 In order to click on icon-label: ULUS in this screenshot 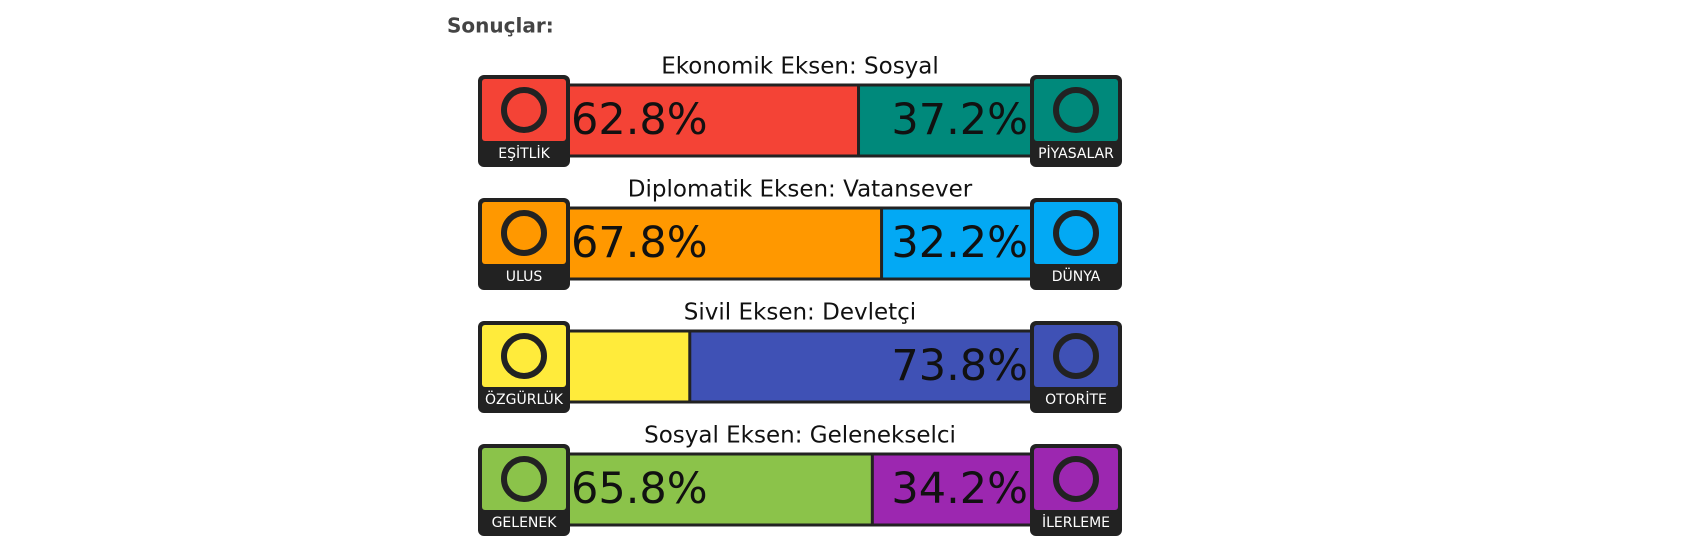, I will do `click(524, 277)`.